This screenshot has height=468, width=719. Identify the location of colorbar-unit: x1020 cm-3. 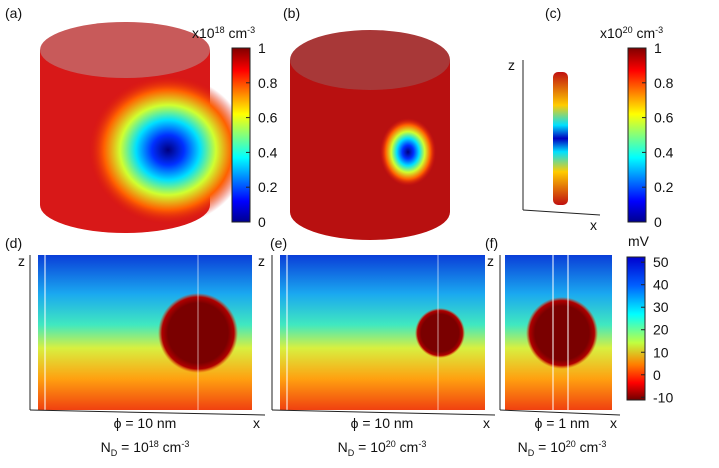
(631, 33).